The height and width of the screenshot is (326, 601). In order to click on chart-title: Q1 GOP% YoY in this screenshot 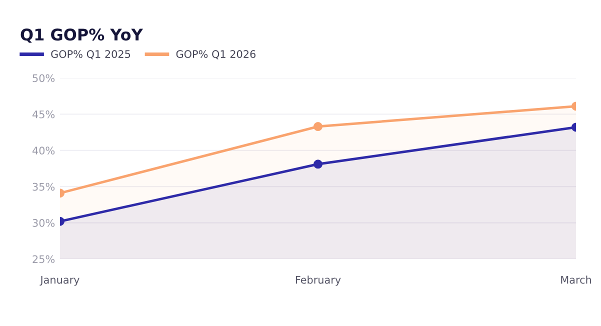, I will do `click(82, 35)`.